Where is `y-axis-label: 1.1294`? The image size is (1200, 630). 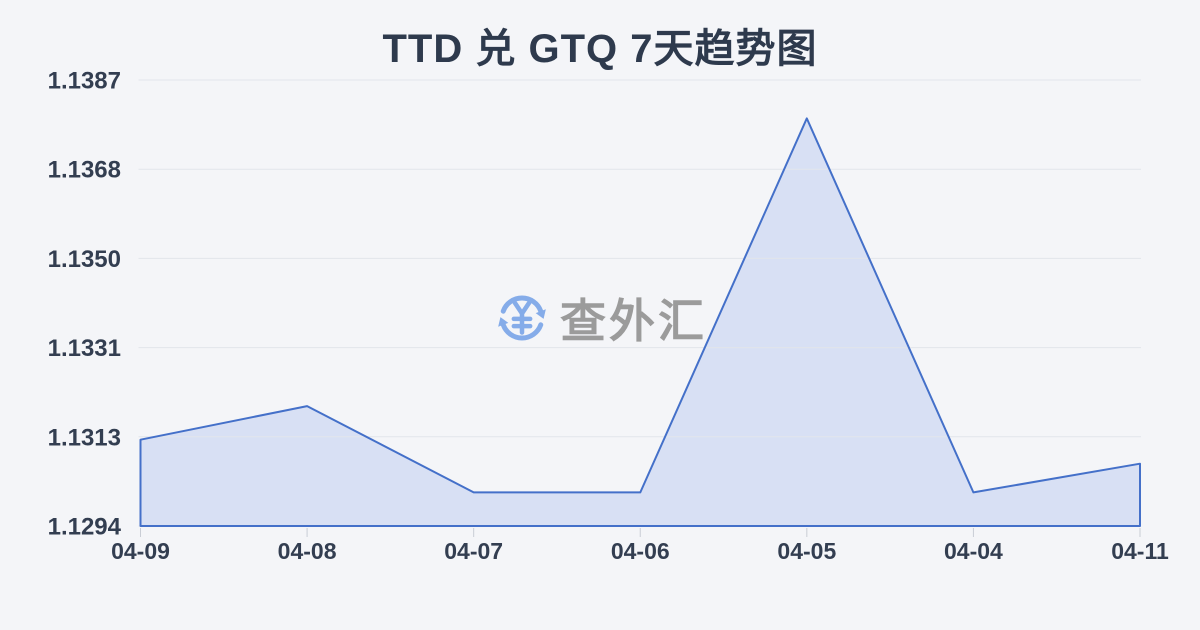
y-axis-label: 1.1294 is located at coordinates (85, 527).